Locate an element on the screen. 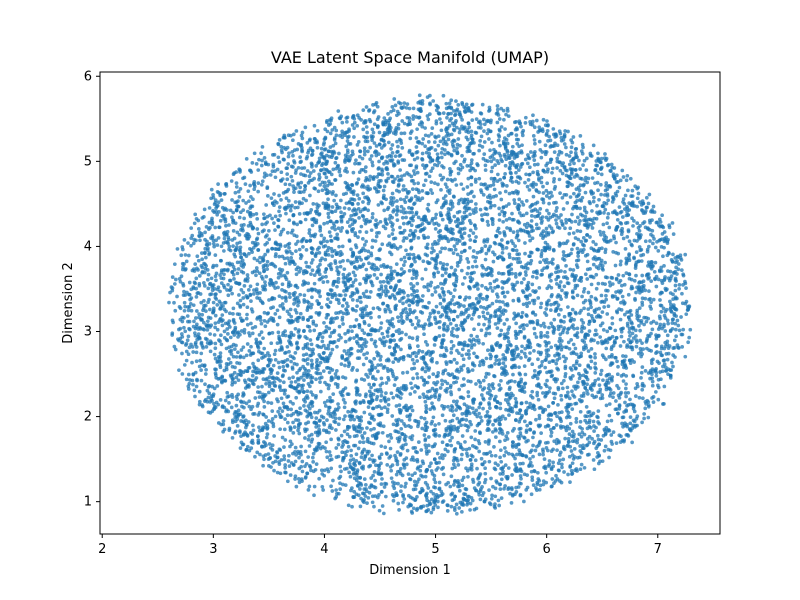 The width and height of the screenshot is (800, 600). chart-title: VAE Latent Space Manifold (UMAP) is located at coordinates (410, 57).